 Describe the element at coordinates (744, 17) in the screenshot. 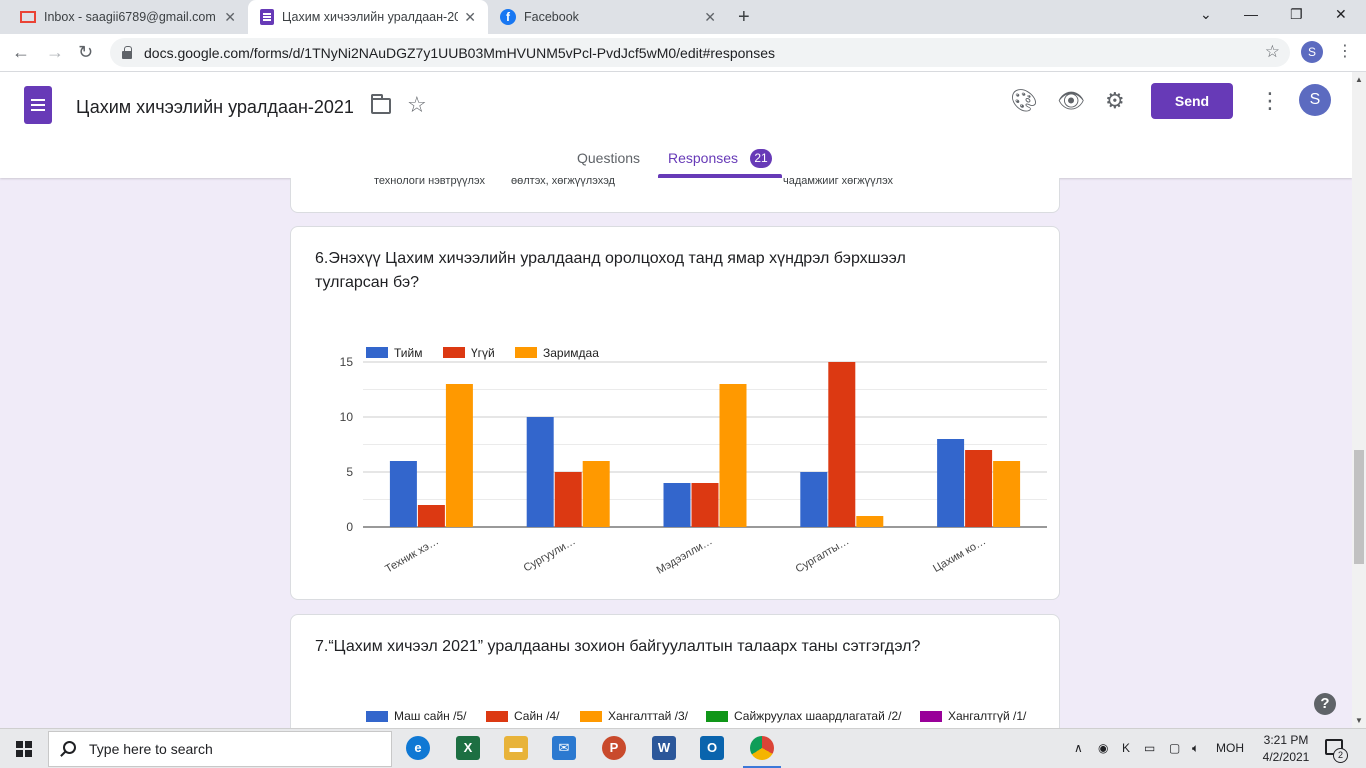

I see `new-tab-icon: +` at that location.